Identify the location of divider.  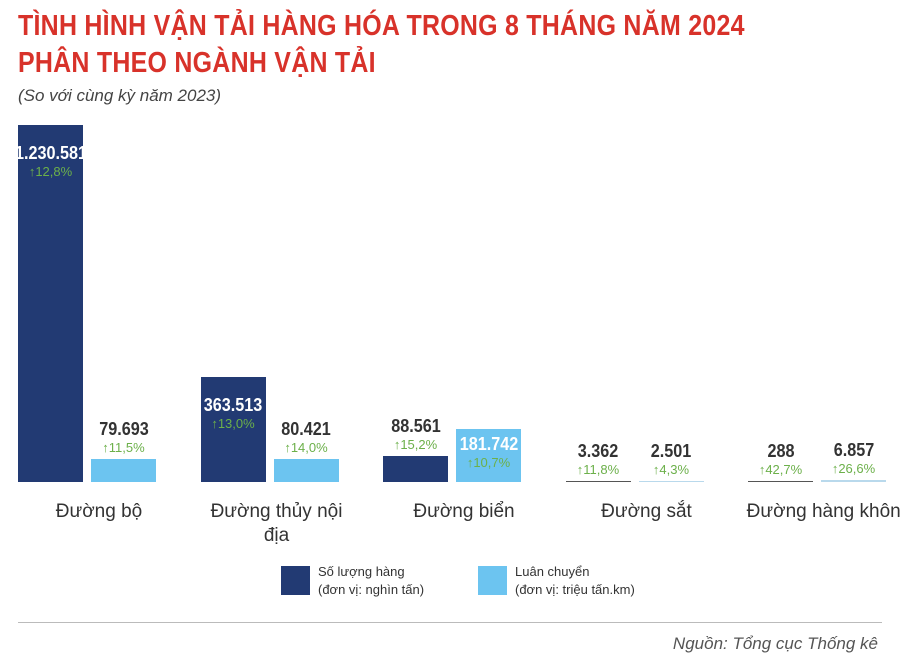
(450, 622).